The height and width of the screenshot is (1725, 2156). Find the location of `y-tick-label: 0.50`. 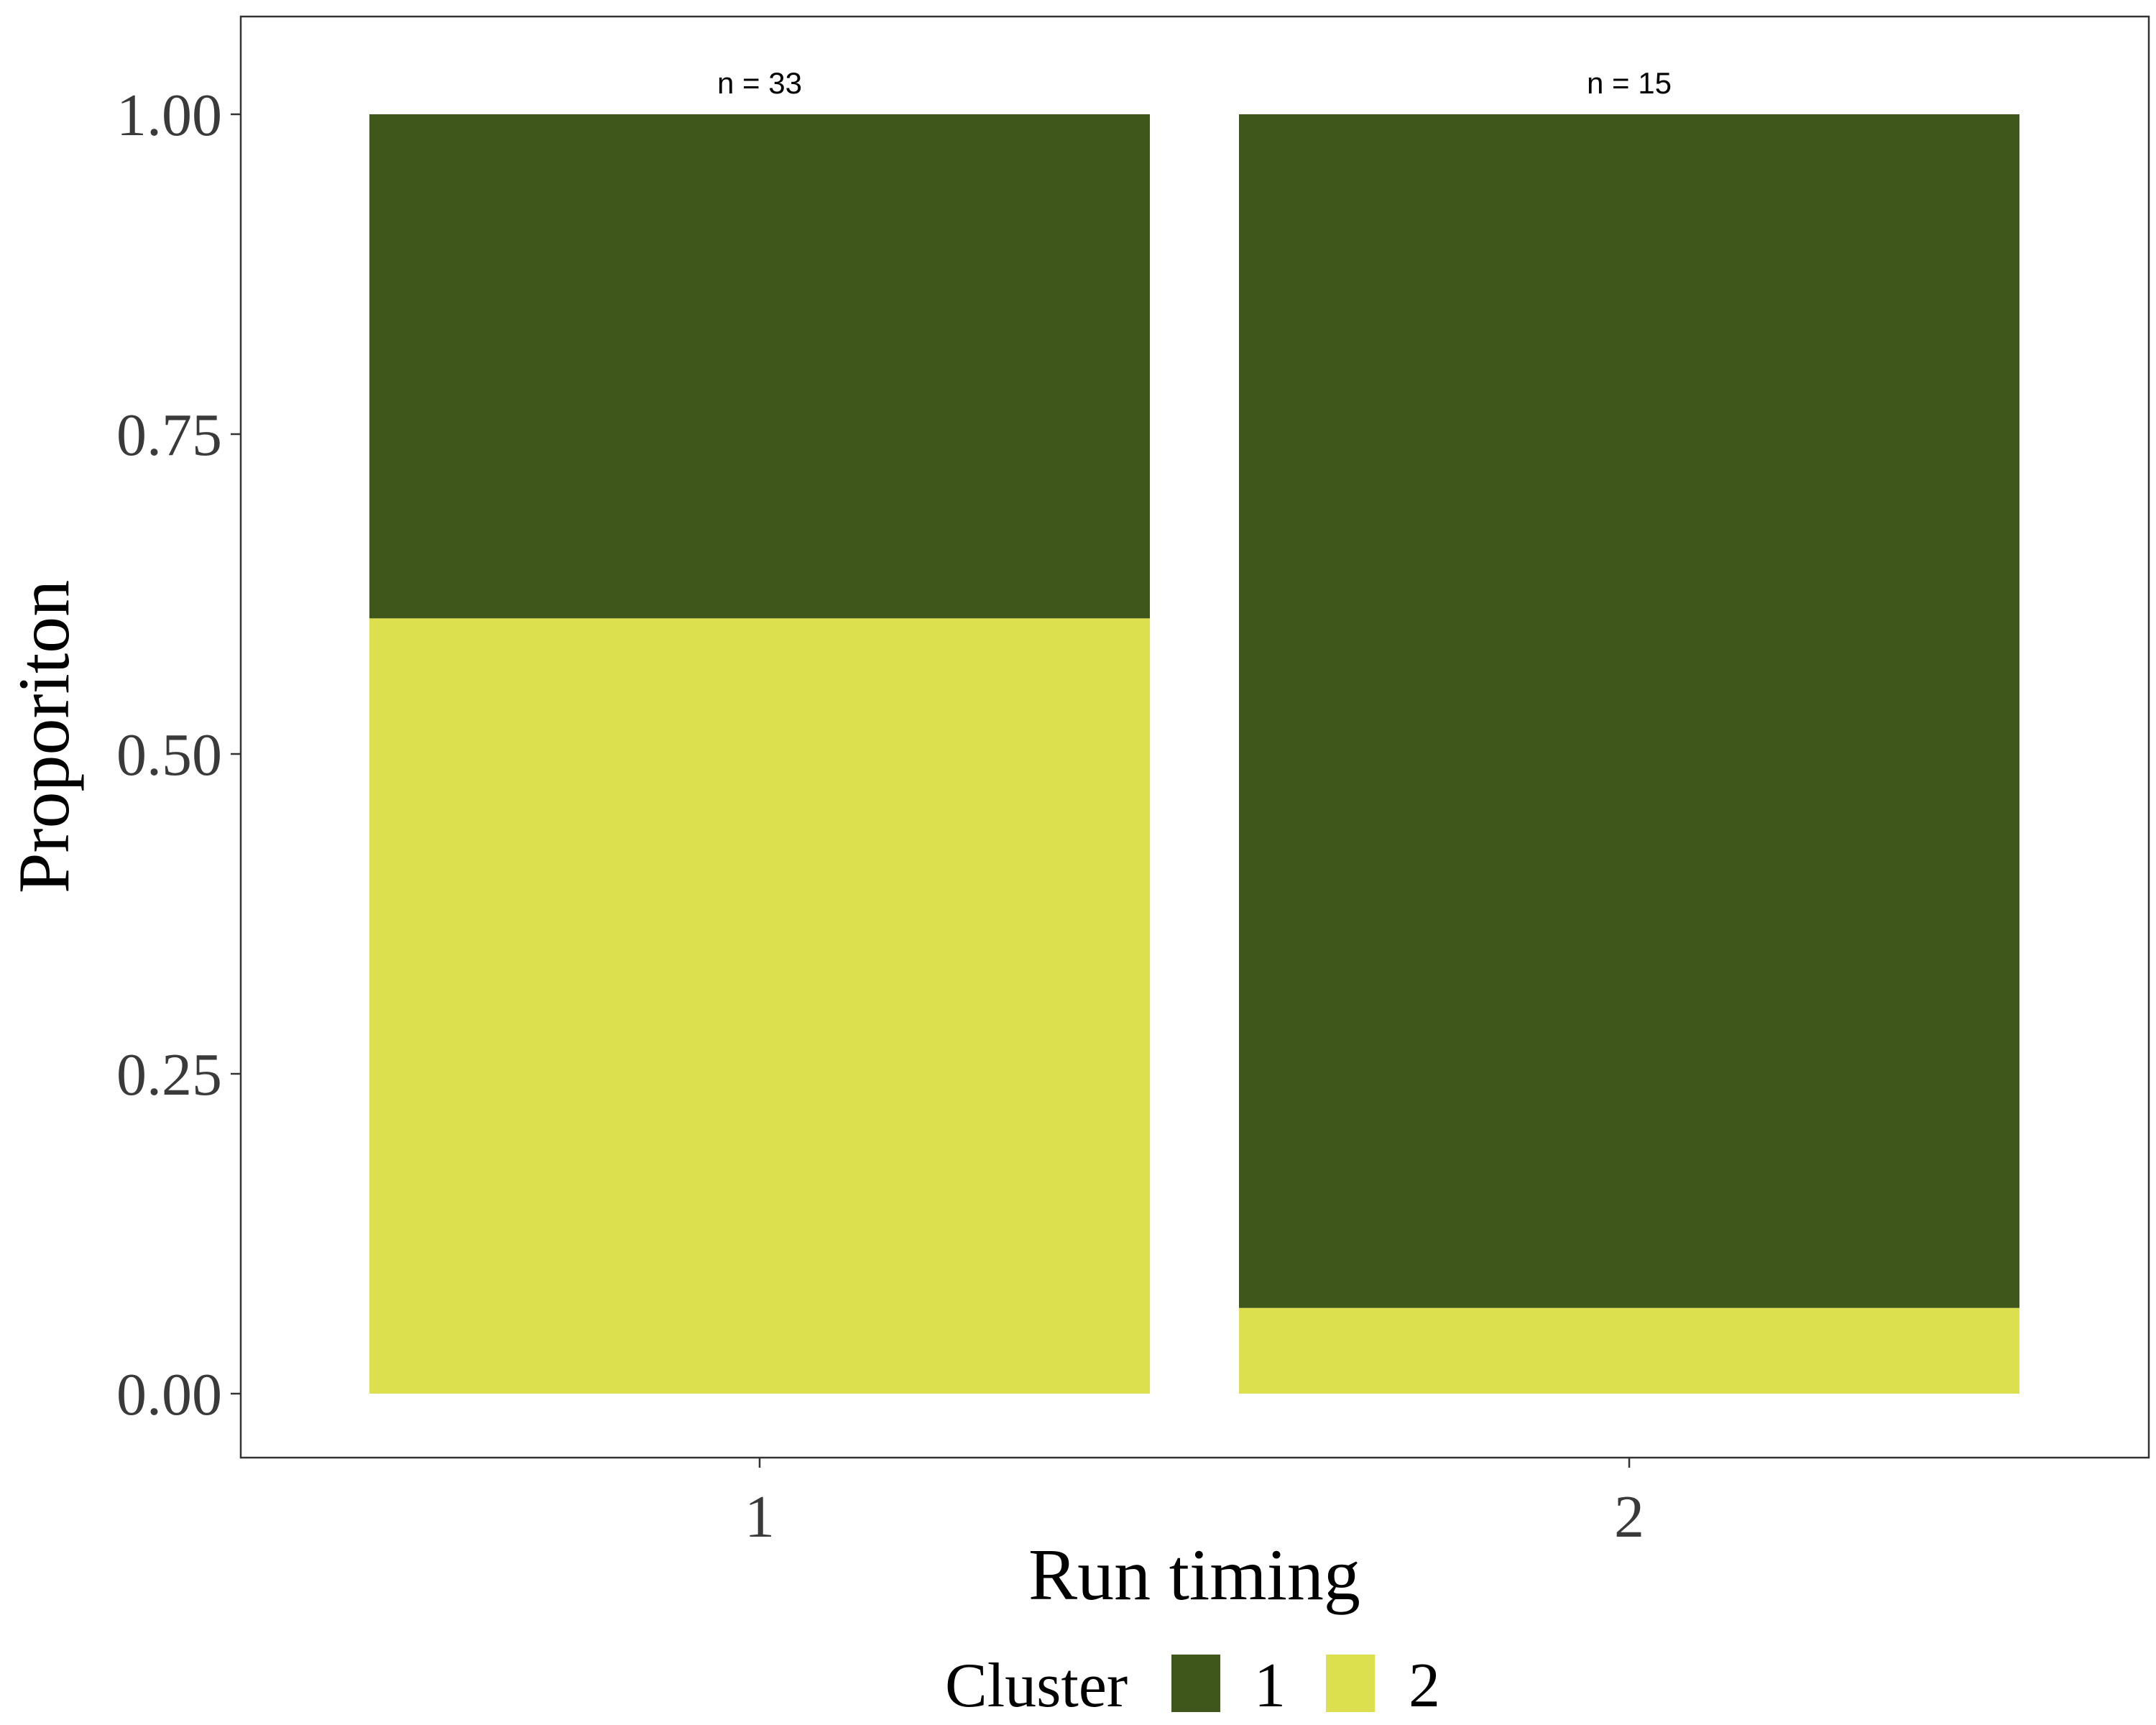

y-tick-label: 0.50 is located at coordinates (169, 755).